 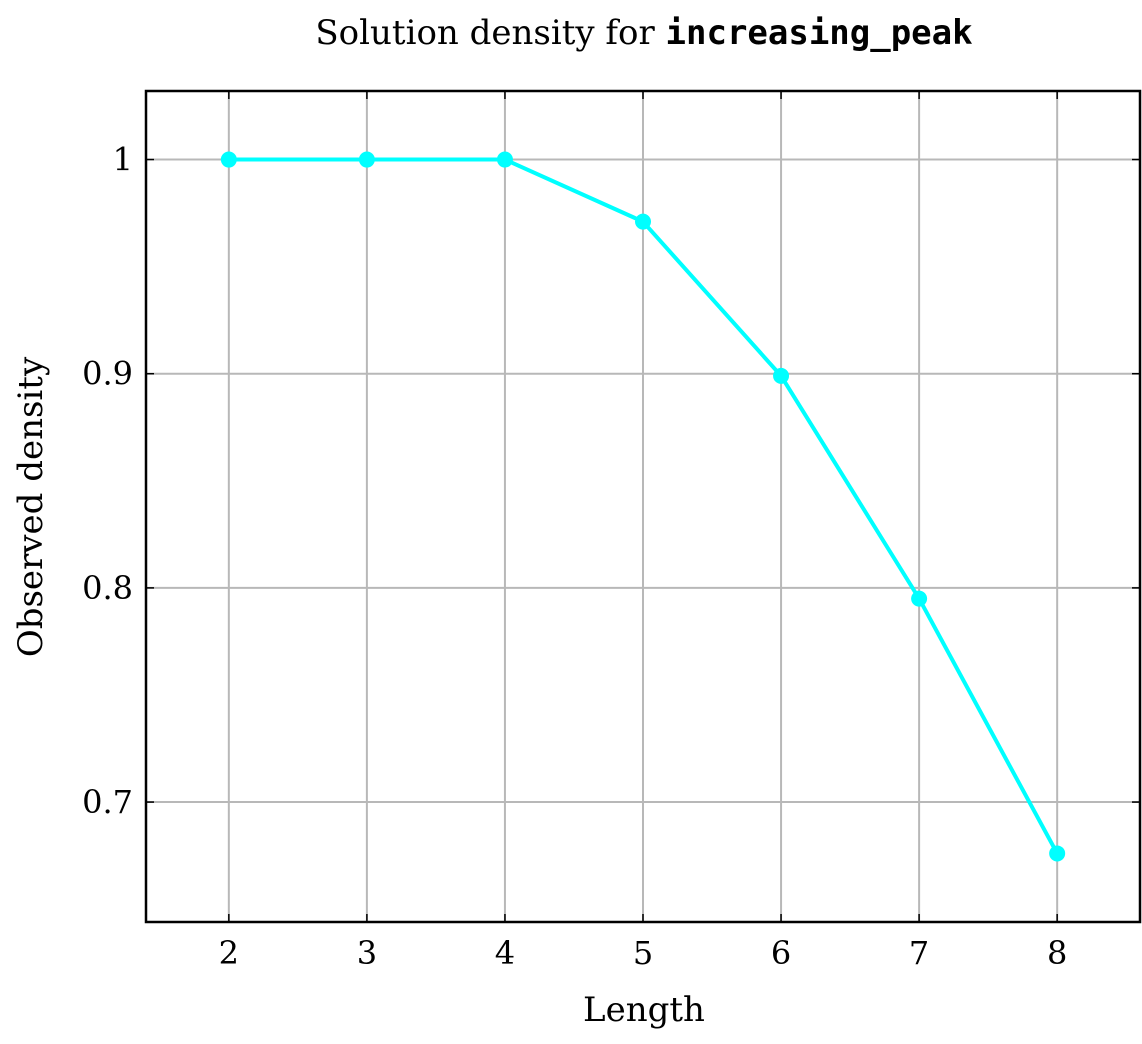 I want to click on x-tick-label: 3, so click(x=367, y=953).